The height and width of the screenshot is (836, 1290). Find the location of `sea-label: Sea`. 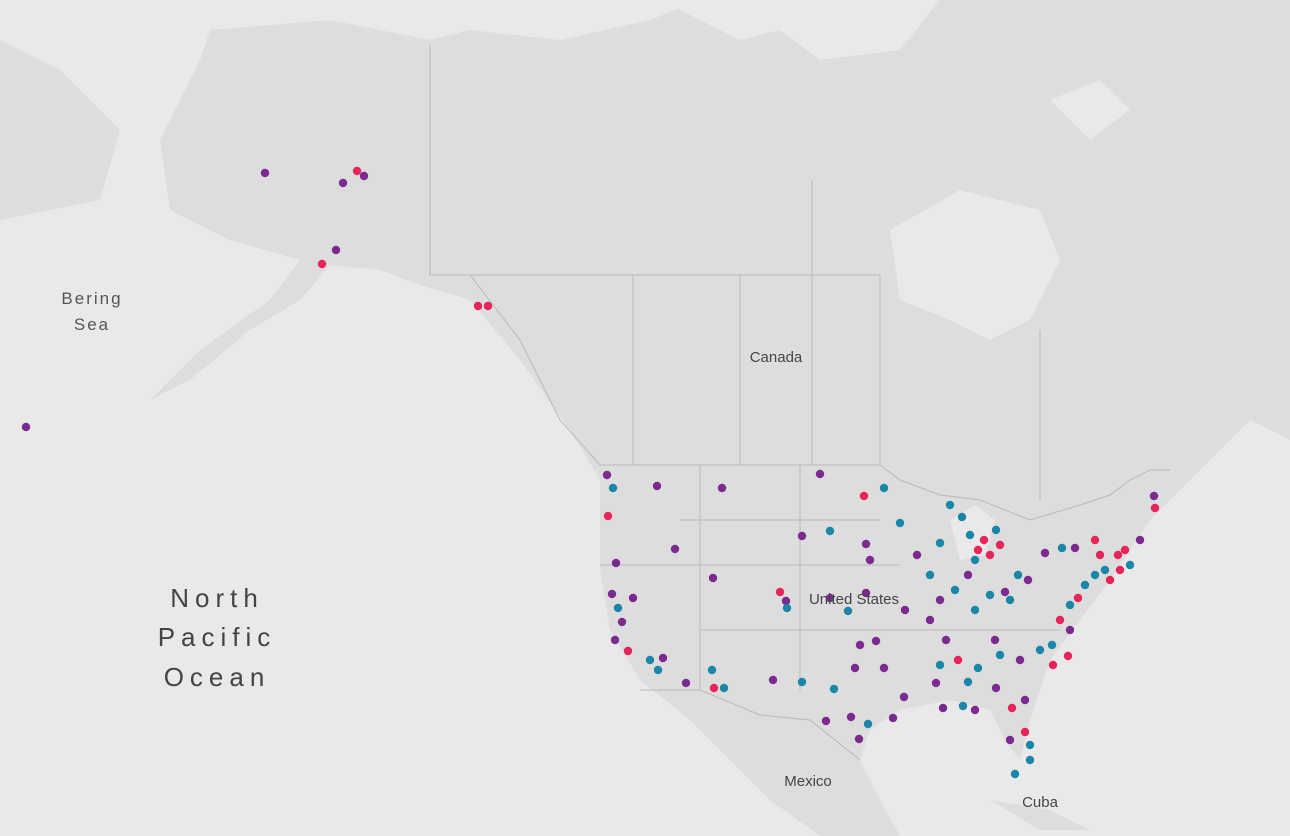

sea-label: Sea is located at coordinates (92, 324).